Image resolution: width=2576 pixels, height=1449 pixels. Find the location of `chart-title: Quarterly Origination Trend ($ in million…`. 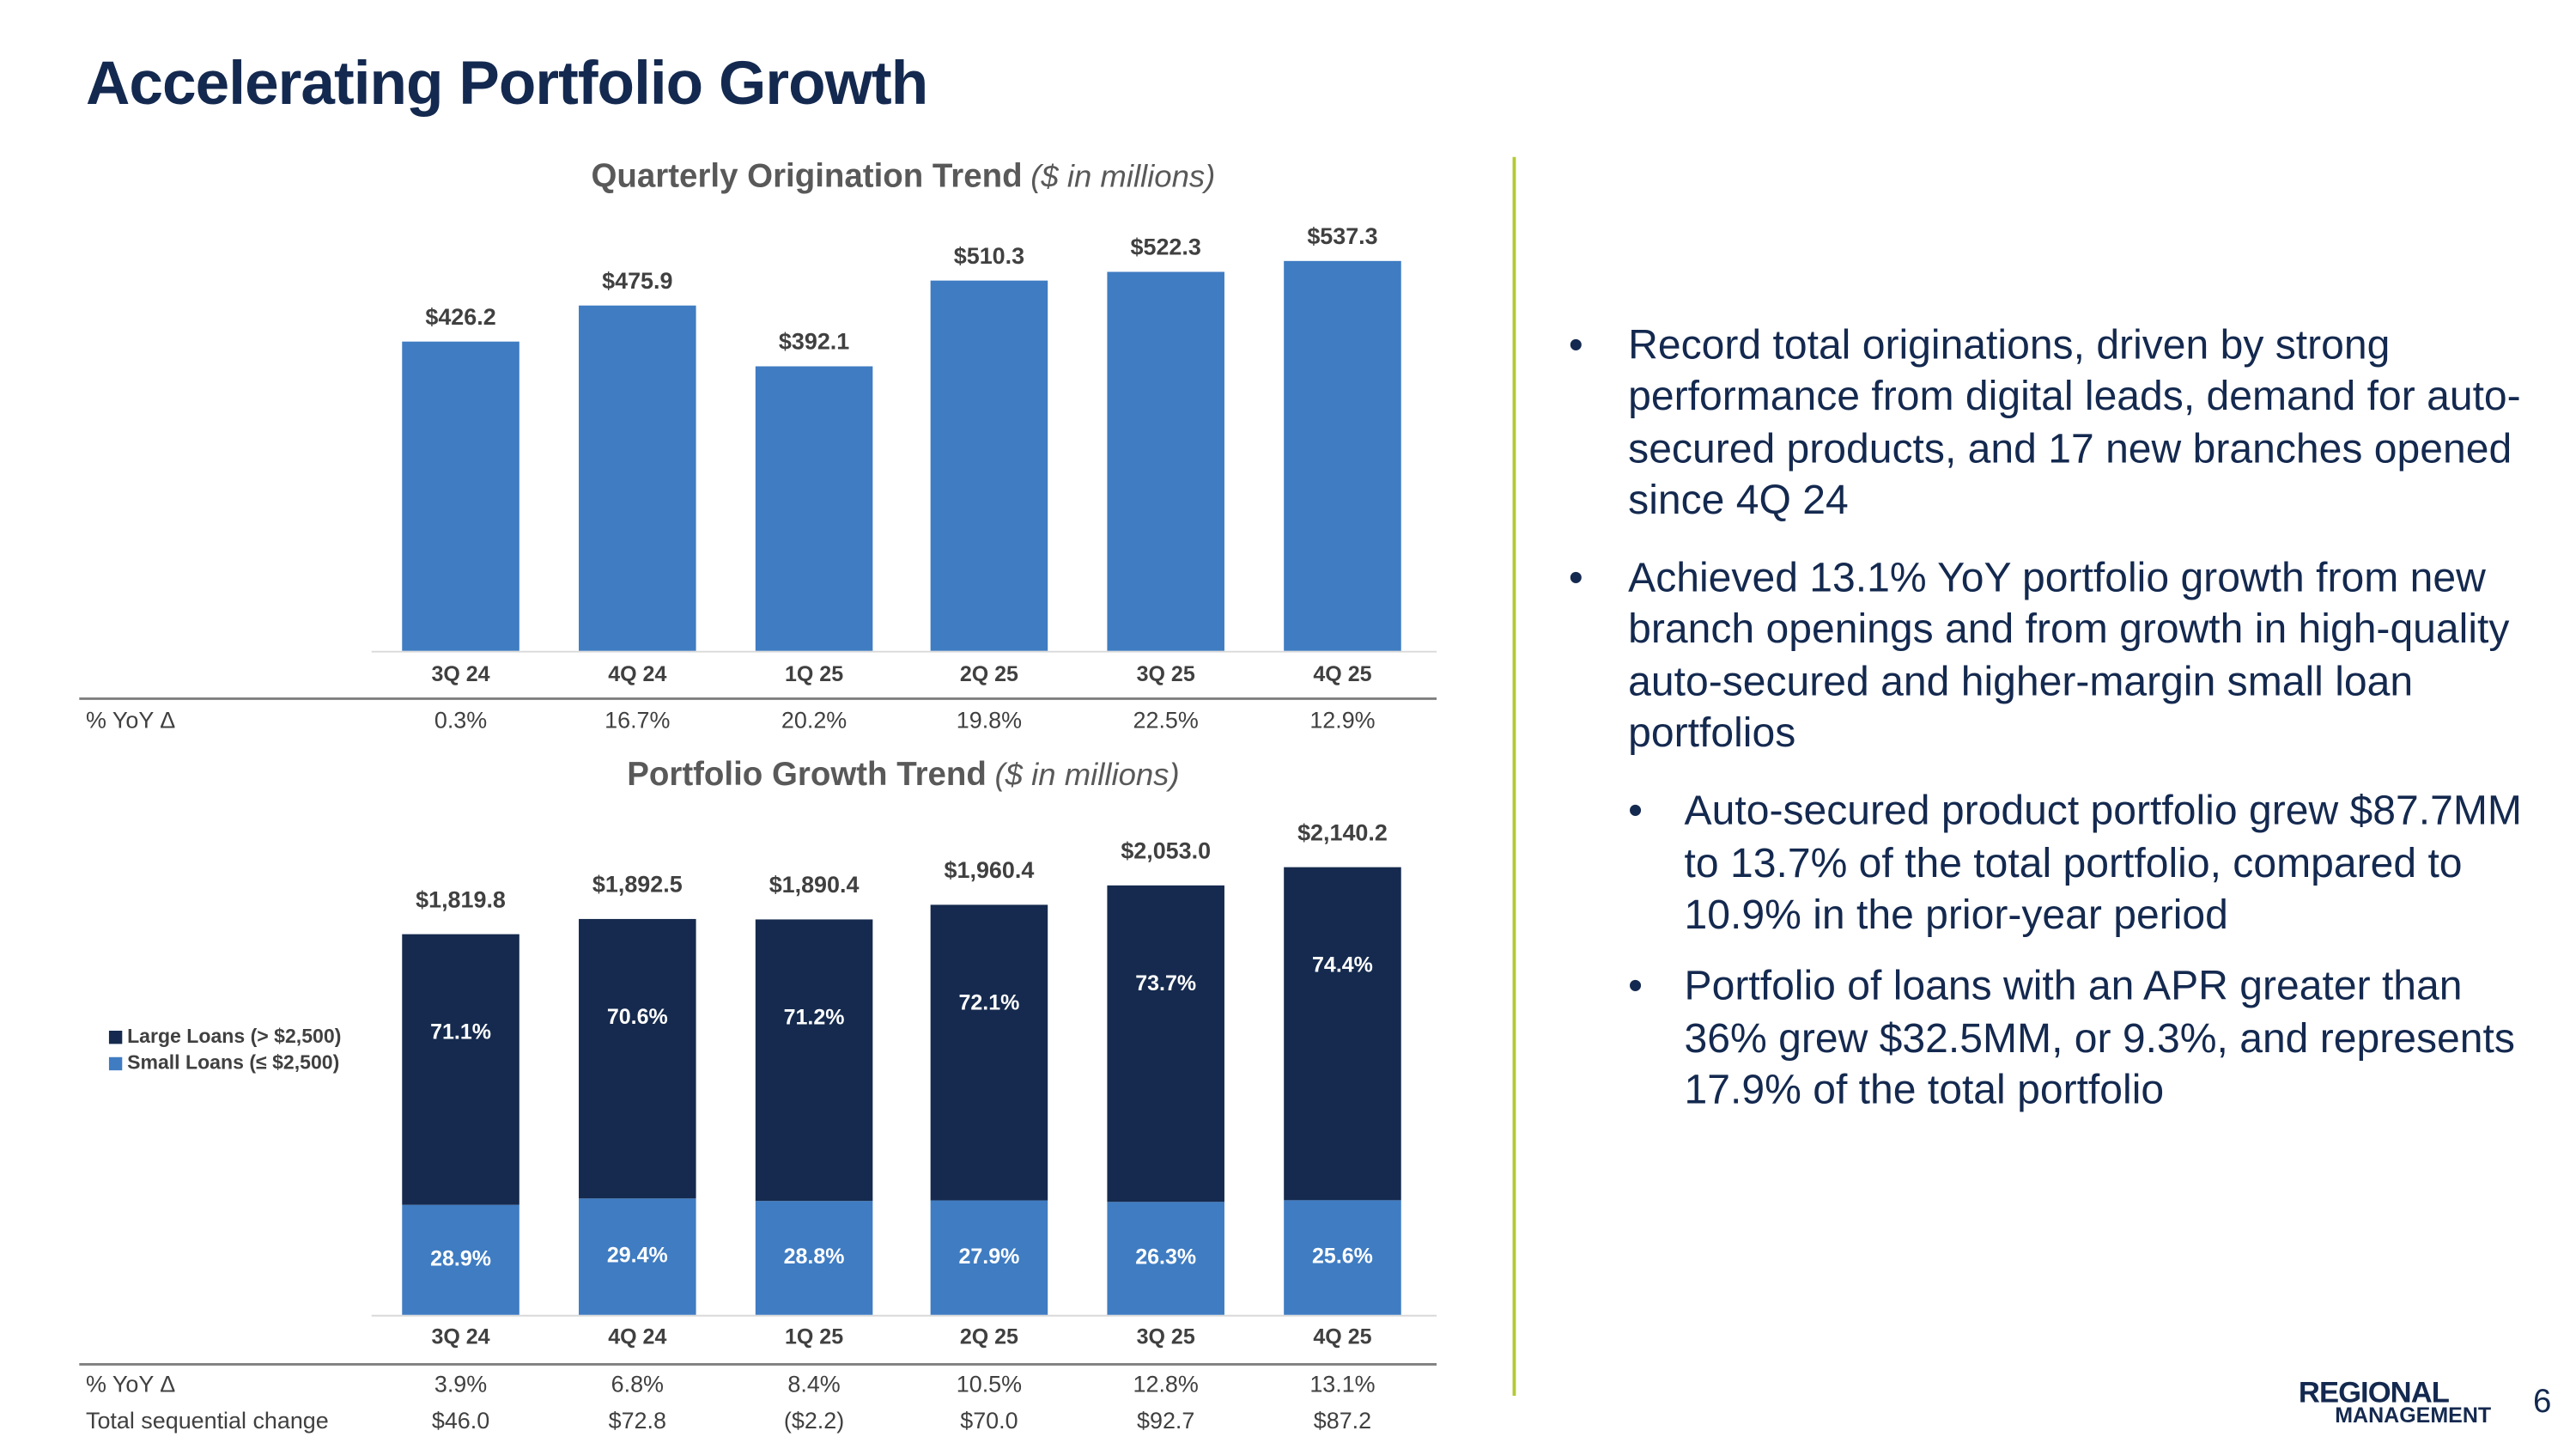

chart-title: Quarterly Origination Trend ($ in million… is located at coordinates (904, 176).